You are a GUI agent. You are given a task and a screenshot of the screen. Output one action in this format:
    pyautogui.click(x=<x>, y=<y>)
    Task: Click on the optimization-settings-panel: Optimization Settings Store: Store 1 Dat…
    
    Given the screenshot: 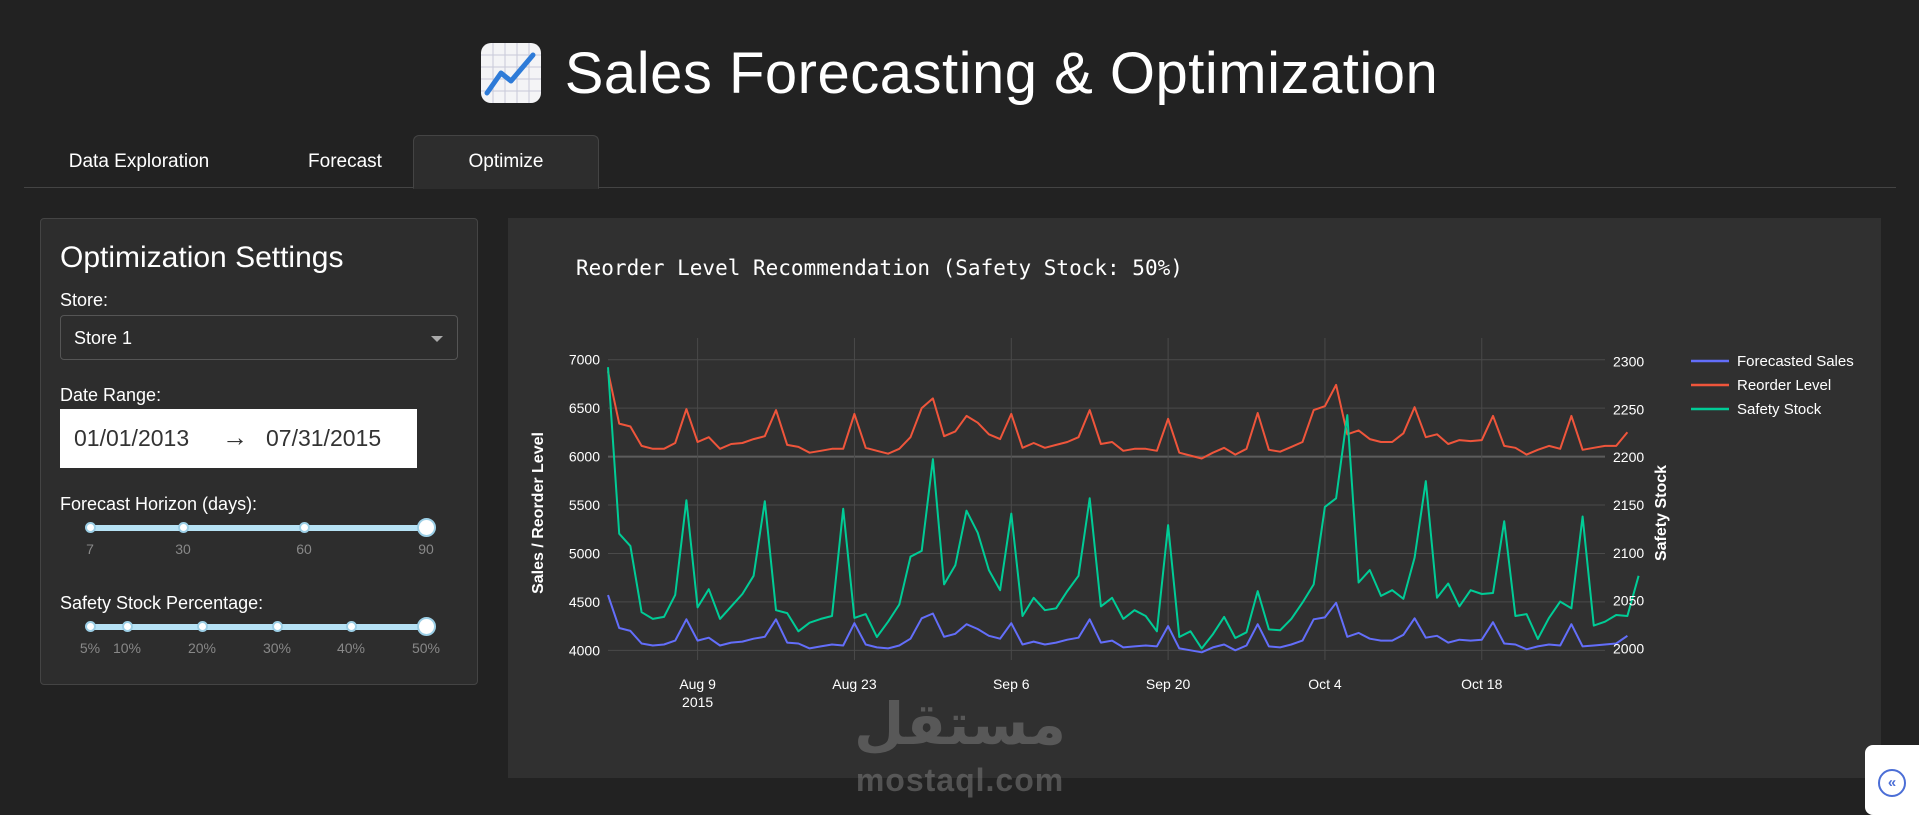 What is the action you would take?
    pyautogui.click(x=259, y=451)
    